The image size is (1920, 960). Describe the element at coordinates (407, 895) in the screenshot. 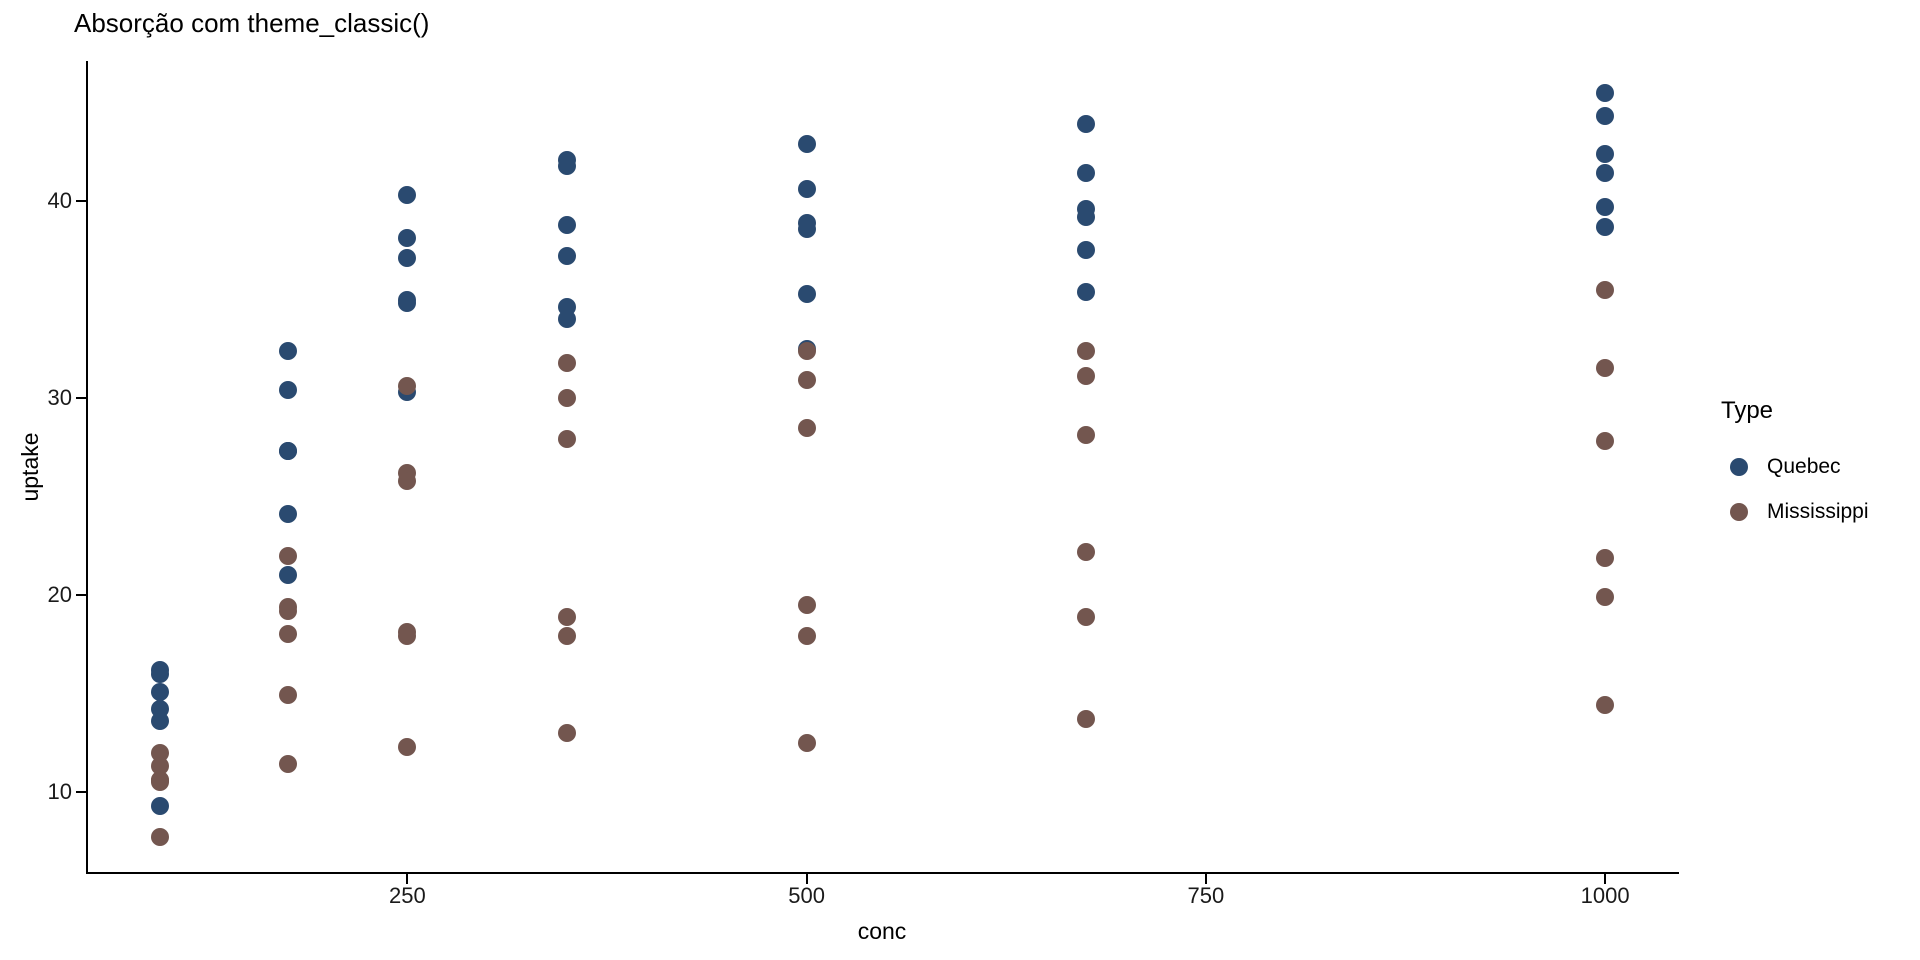

I see `x-tick-label: 250` at that location.